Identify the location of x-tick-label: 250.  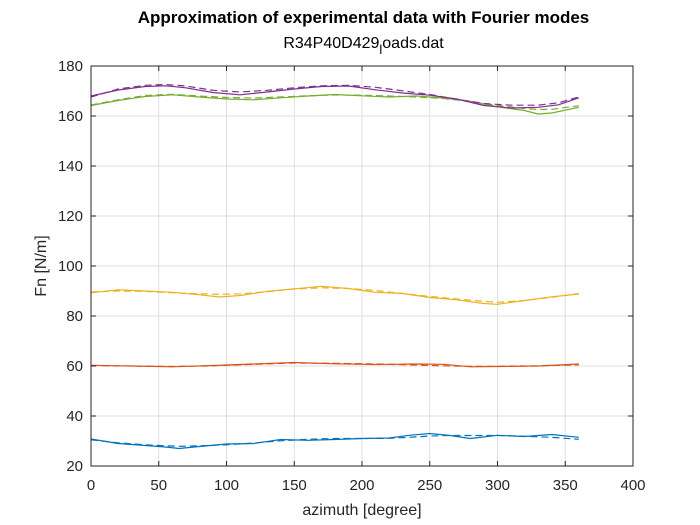
(429, 485).